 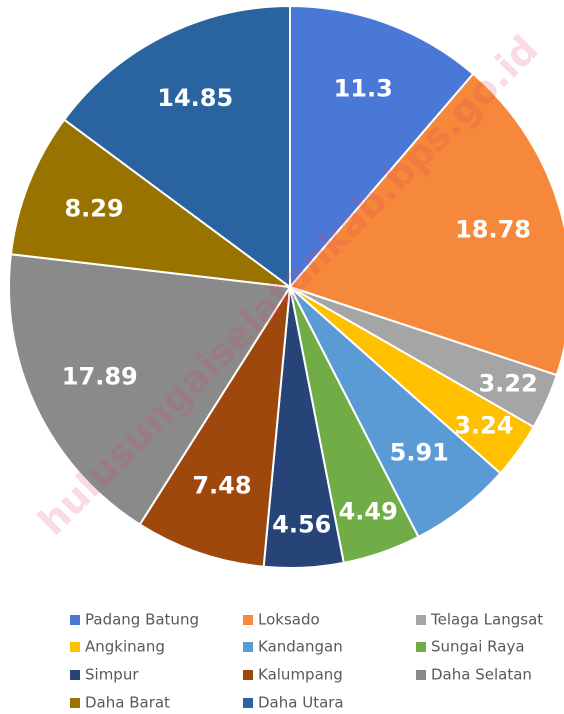 I want to click on legend-label: Kandangan, so click(x=300, y=647).